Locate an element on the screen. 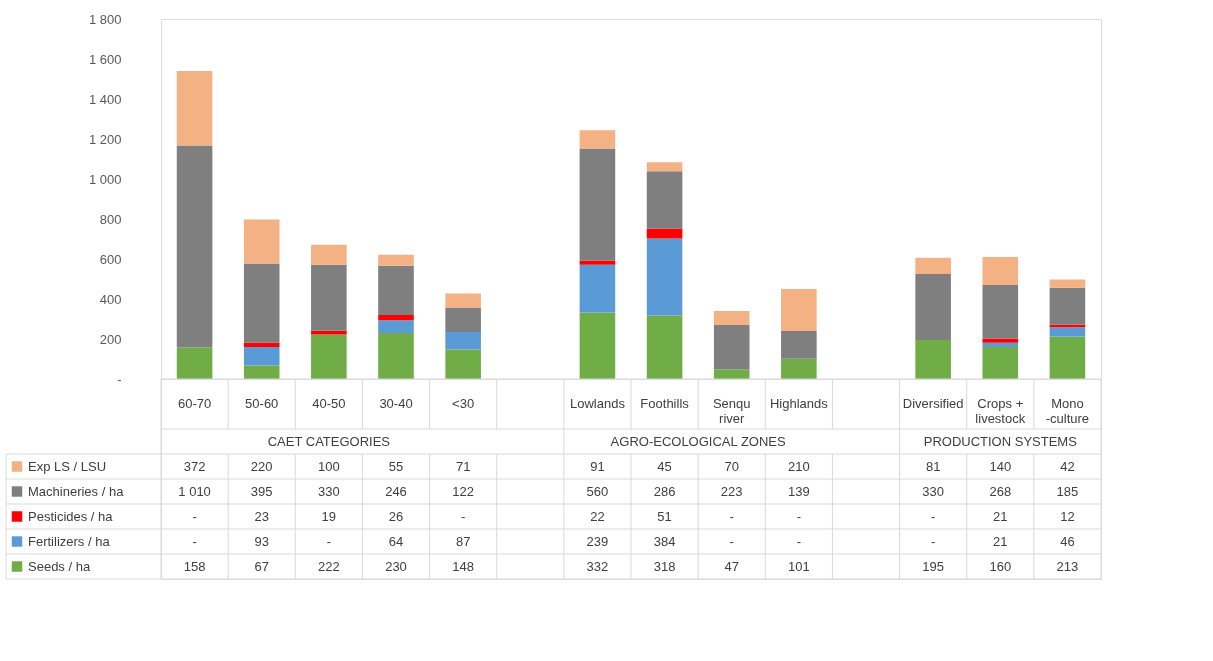  data-label: 70 is located at coordinates (731, 466).